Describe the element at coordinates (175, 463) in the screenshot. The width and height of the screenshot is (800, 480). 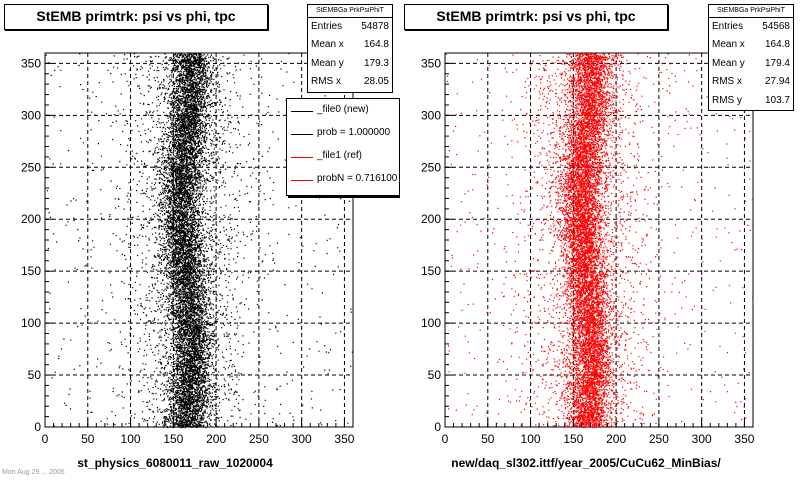
I see `left-x-axis-title: st_physics_6080011_raw_1020004` at that location.